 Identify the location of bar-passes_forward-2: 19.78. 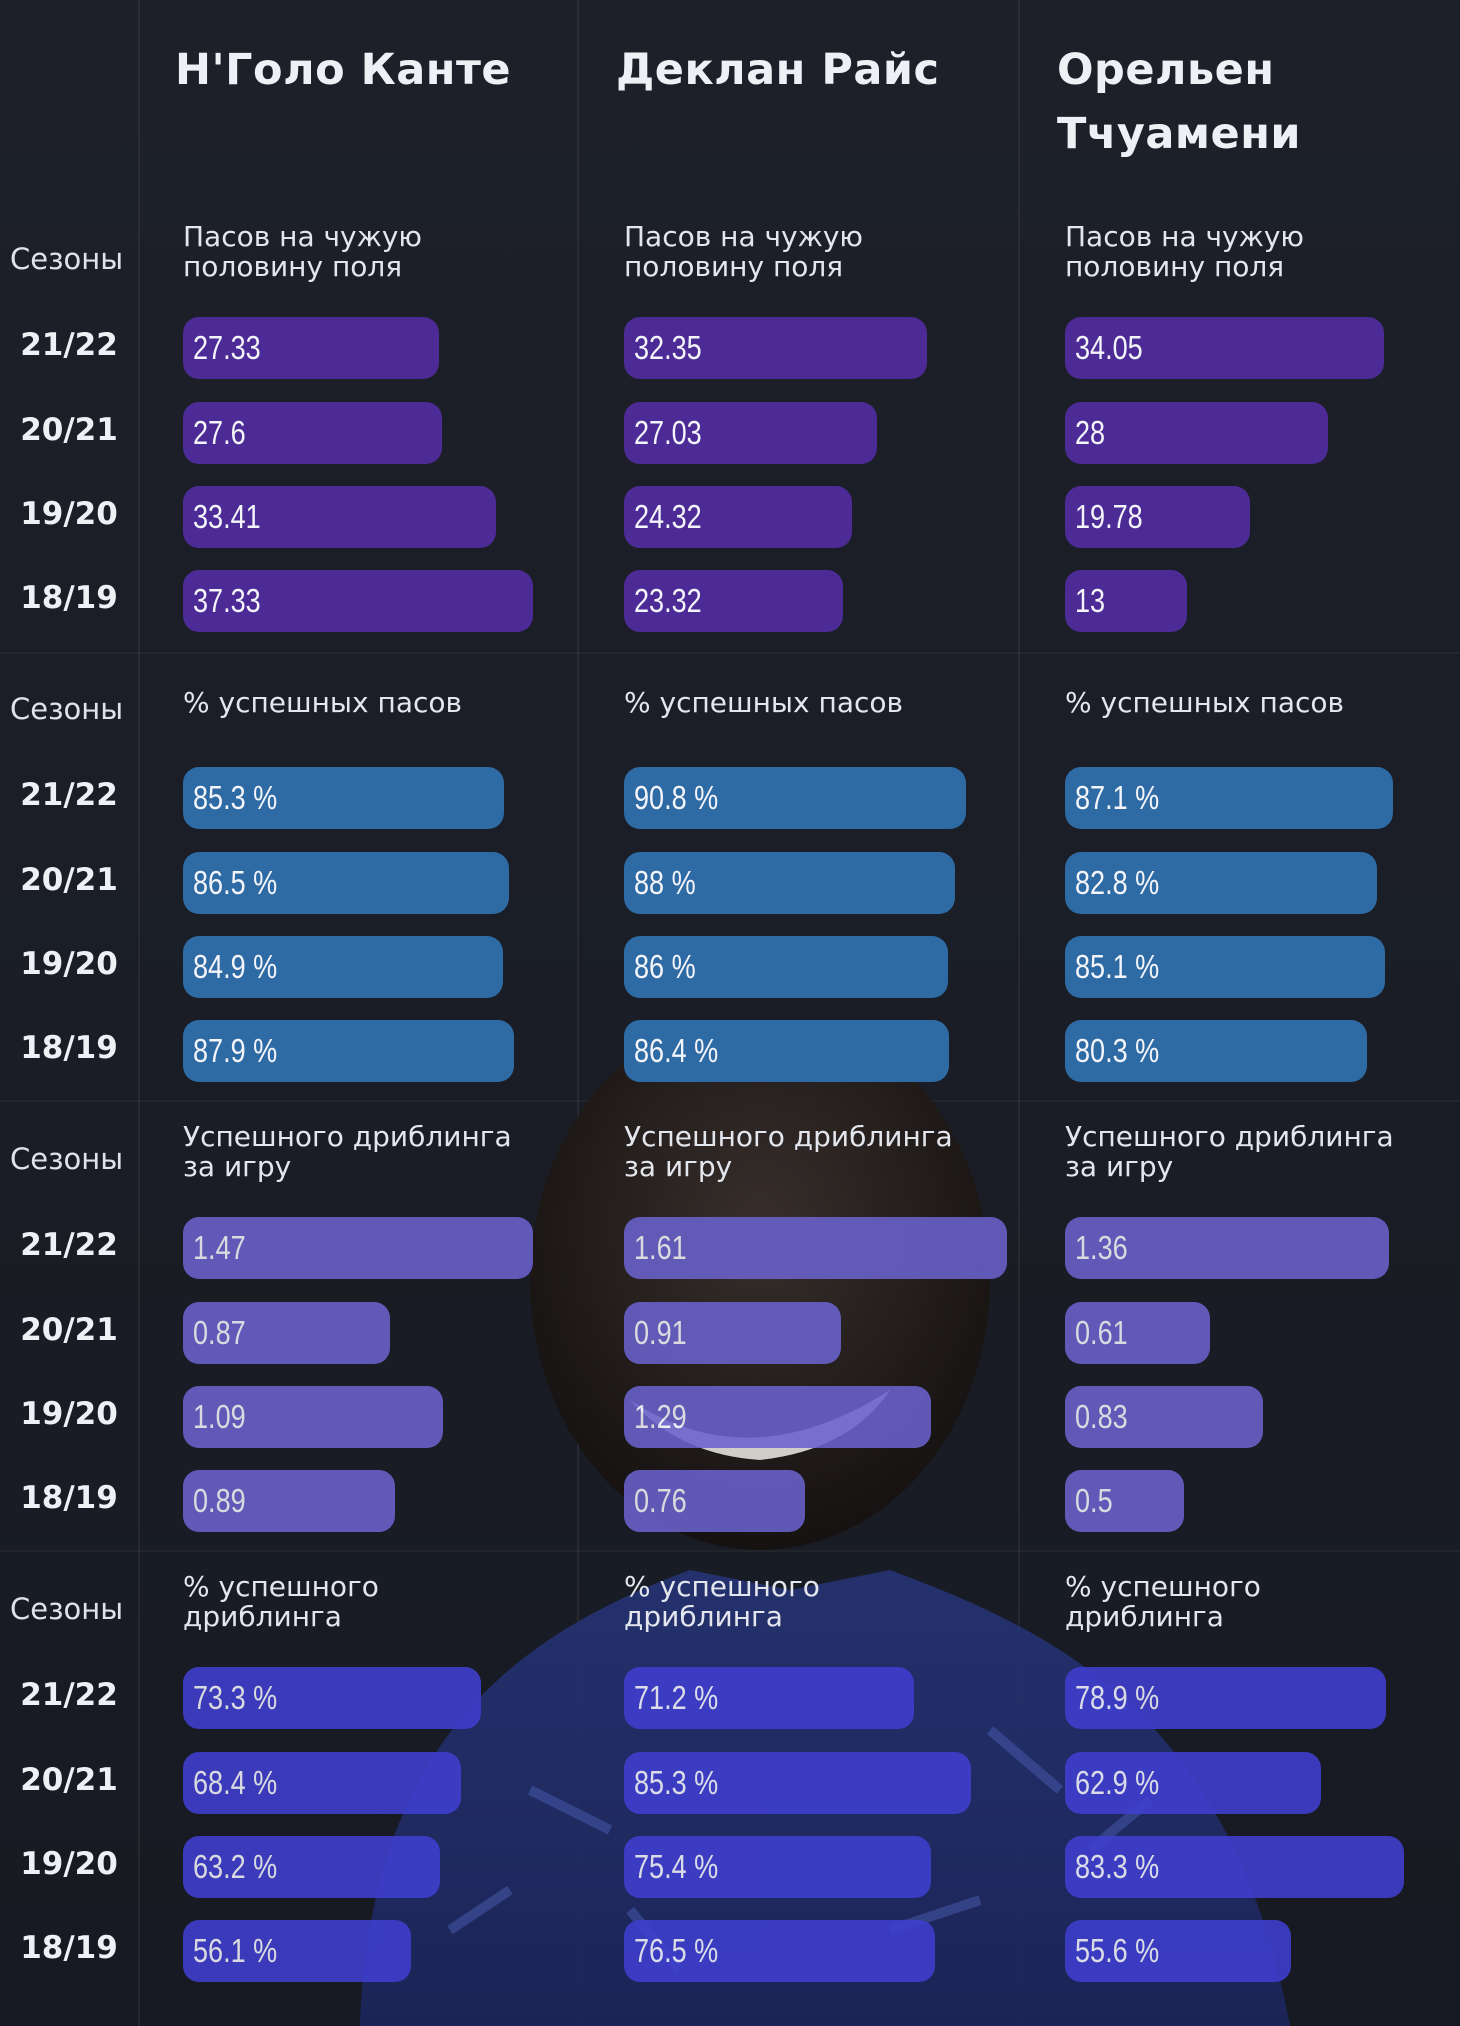
(1157, 517).